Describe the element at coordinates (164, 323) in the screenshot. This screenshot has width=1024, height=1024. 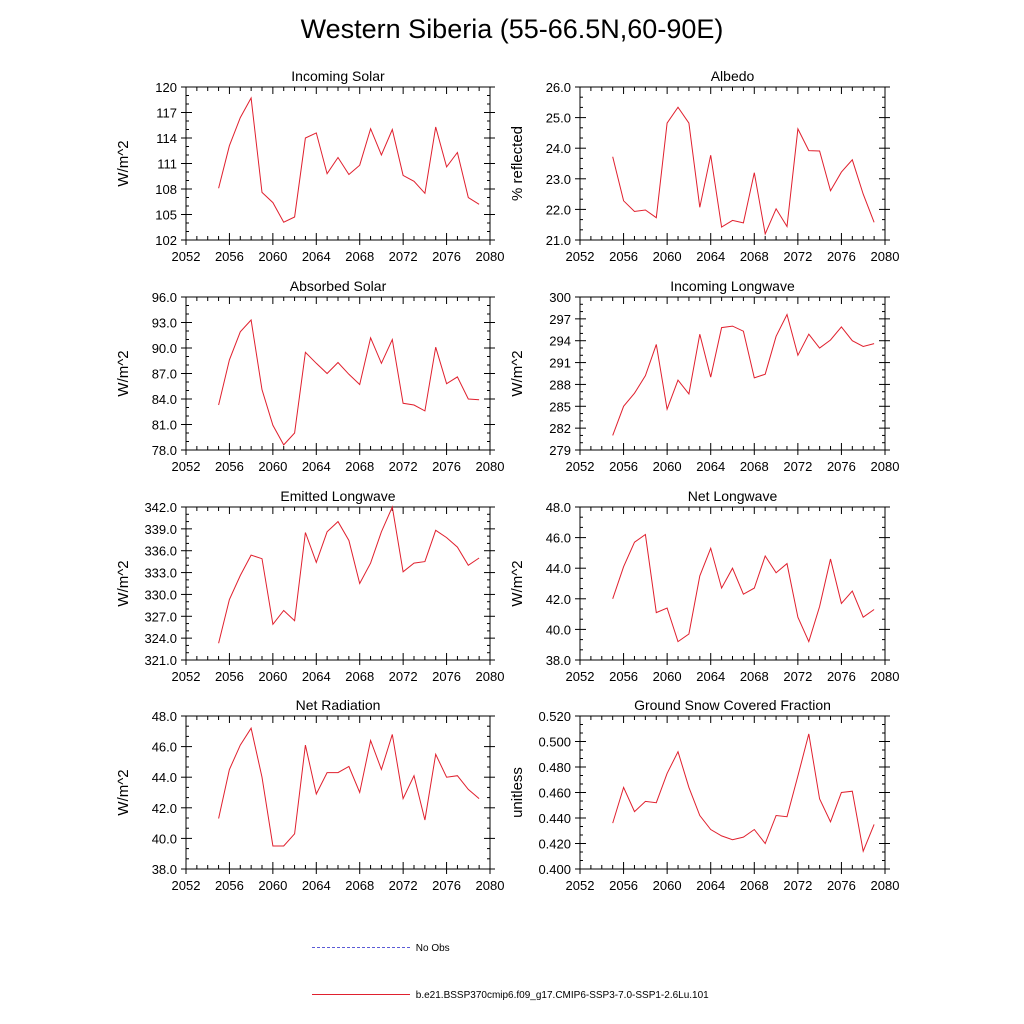
I see `y-tick-label: 93.0` at that location.